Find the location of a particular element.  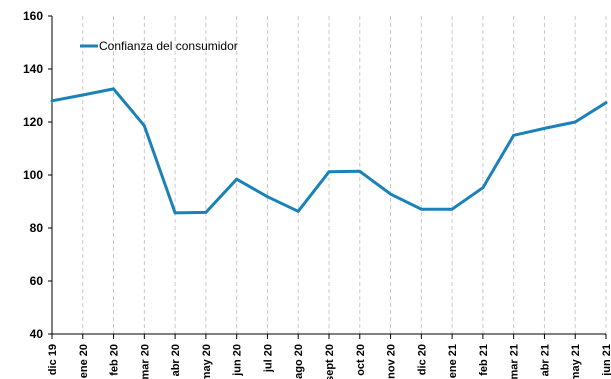

x-tick-label: mar 21 is located at coordinates (515, 361).